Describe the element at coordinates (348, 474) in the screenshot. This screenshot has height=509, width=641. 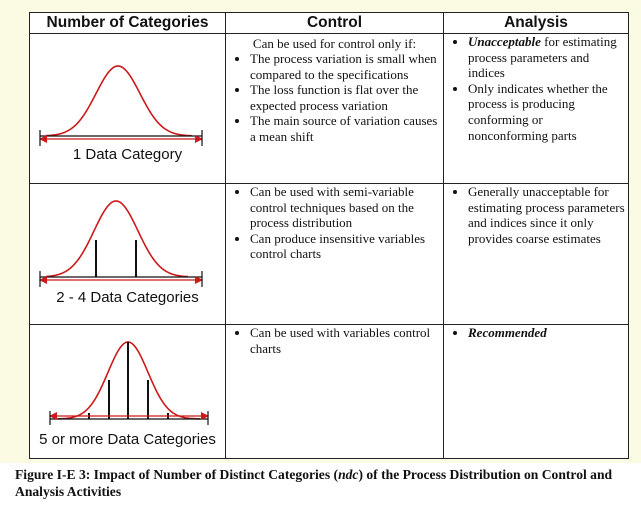
I see `caption-ndc: ndc` at that location.